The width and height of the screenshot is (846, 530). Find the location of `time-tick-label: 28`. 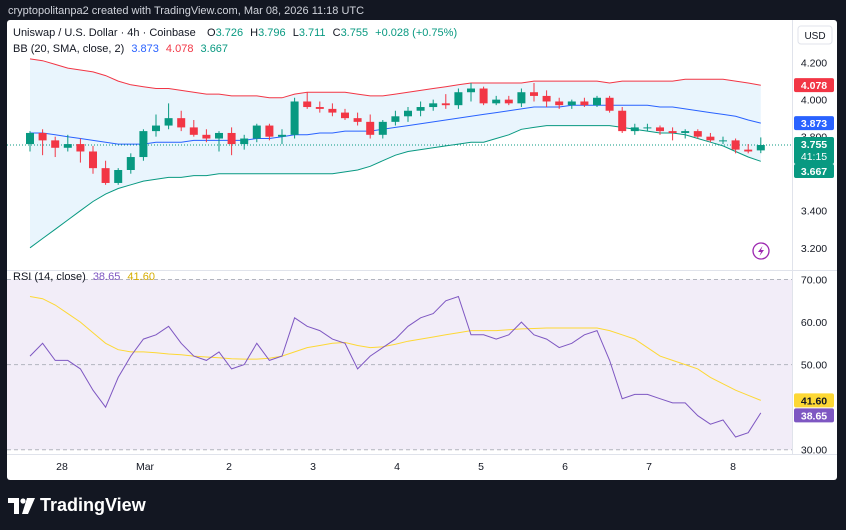

time-tick-label: 28 is located at coordinates (62, 467).